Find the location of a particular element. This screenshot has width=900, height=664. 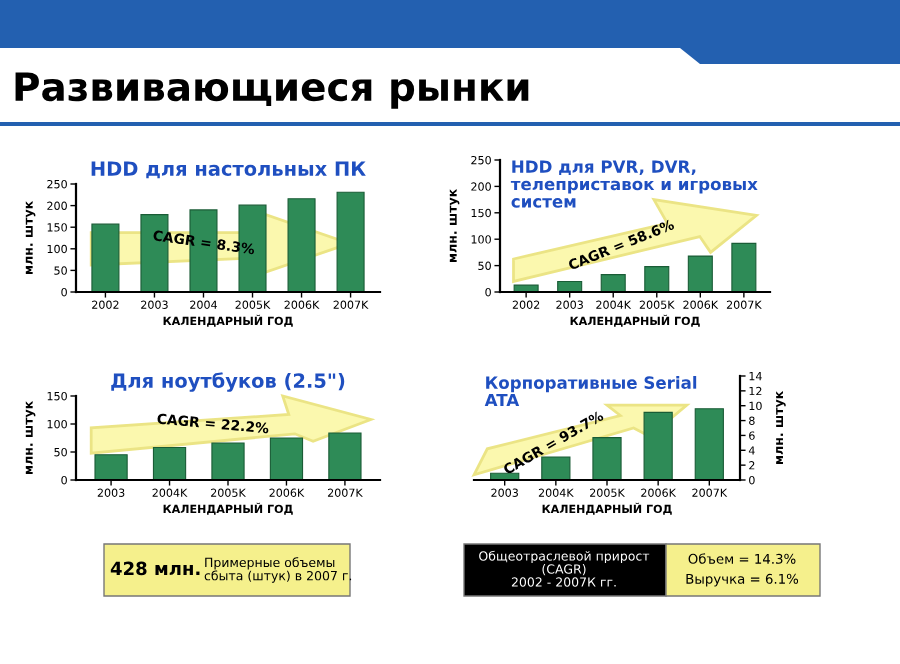

text: 428 млн. is located at coordinates (155, 568).